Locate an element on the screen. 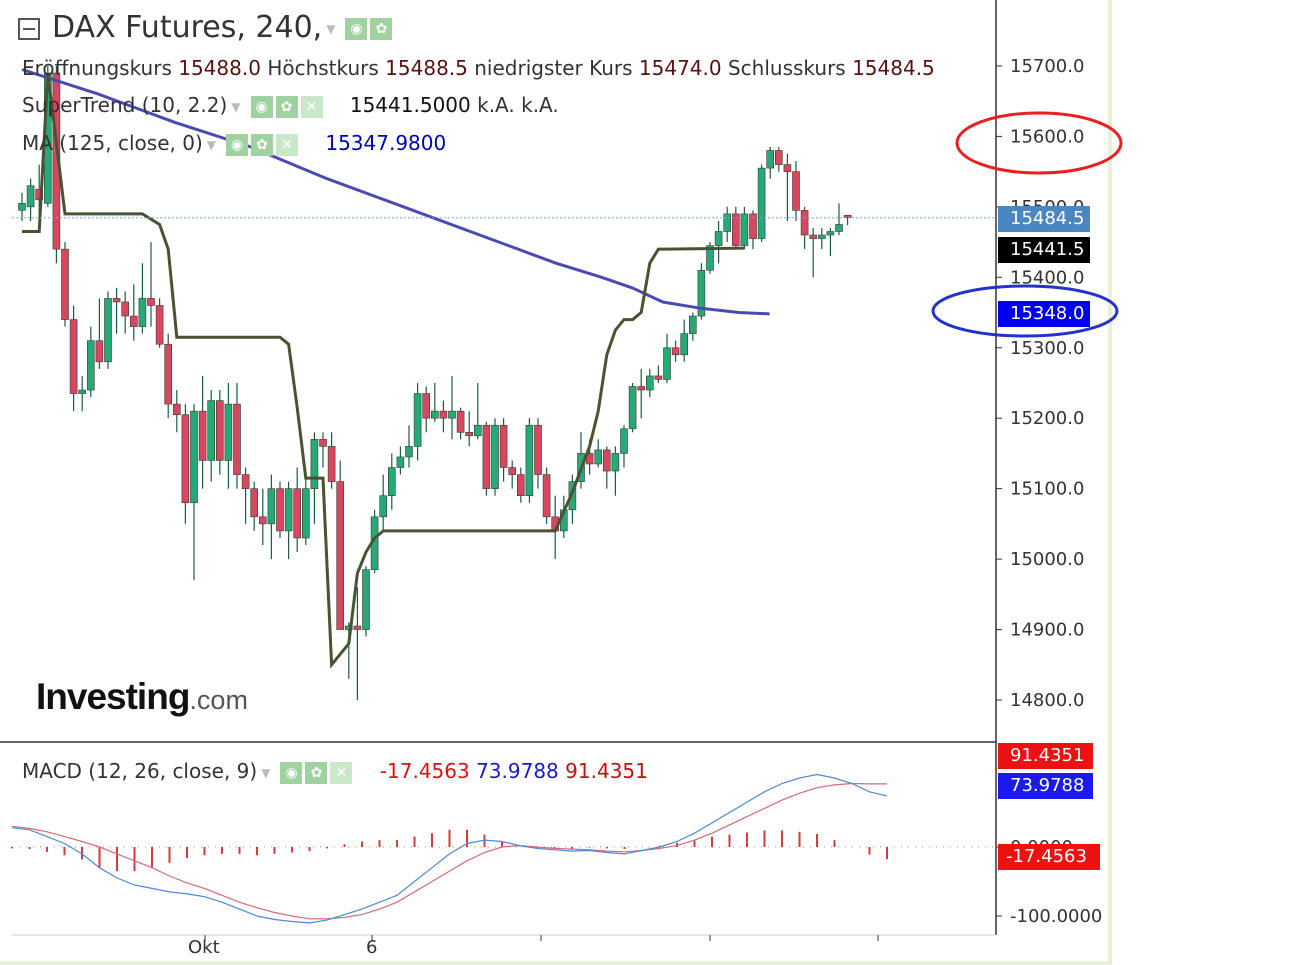 Image resolution: width=1315 pixels, height=965 pixels. high-label: Höchstkurs is located at coordinates (323, 68).